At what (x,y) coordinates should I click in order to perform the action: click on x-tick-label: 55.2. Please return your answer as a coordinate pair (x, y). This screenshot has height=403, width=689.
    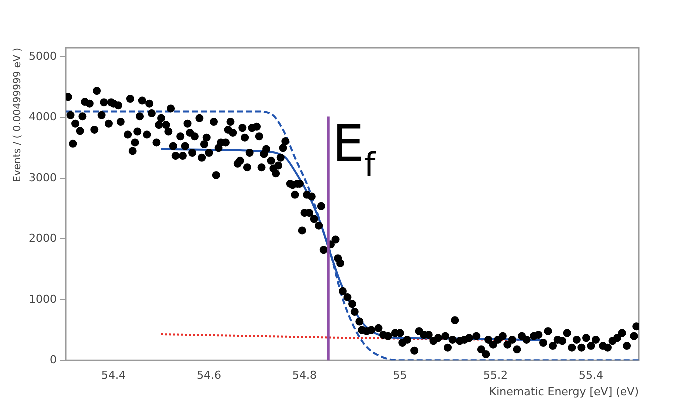
    Looking at the image, I should click on (496, 375).